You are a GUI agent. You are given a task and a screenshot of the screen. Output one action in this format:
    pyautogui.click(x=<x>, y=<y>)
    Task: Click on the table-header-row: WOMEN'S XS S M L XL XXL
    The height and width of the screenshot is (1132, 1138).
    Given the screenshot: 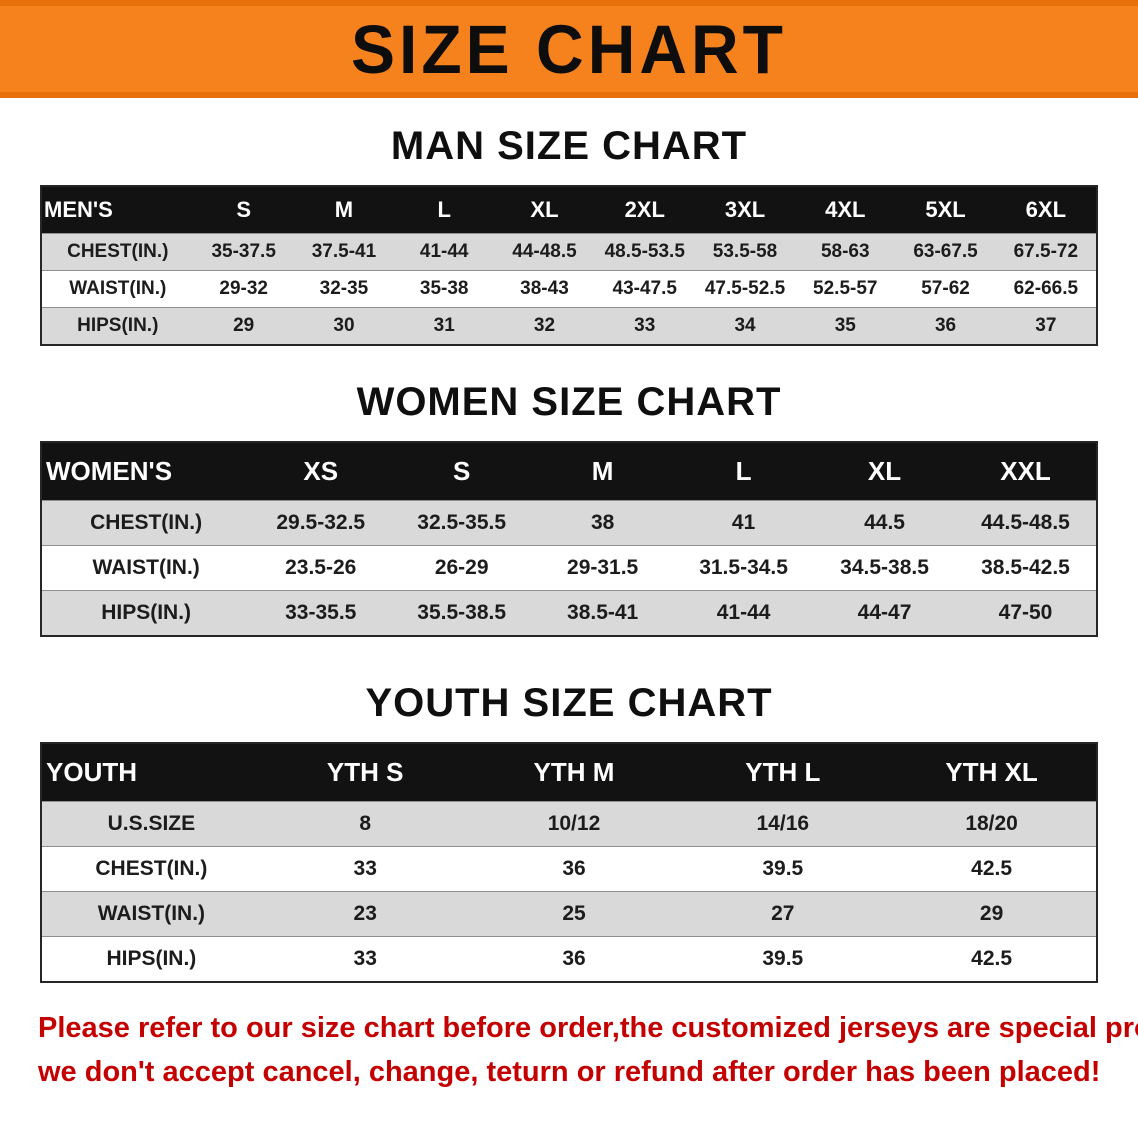 What is the action you would take?
    pyautogui.click(x=569, y=472)
    